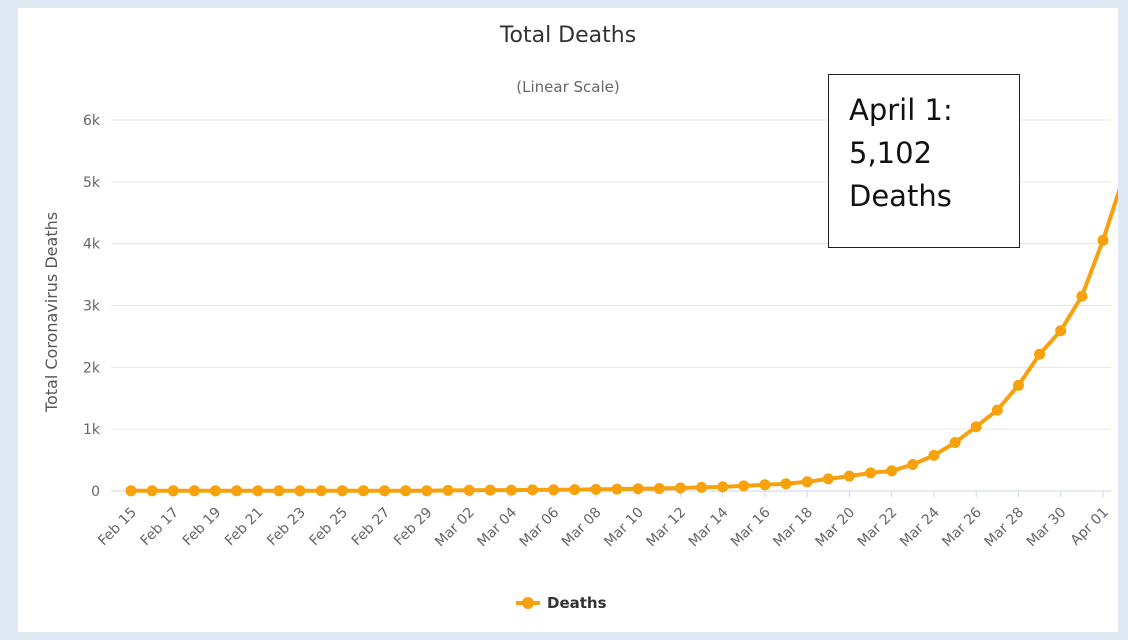 This screenshot has height=640, width=1128. I want to click on legend-label: Deaths, so click(577, 603).